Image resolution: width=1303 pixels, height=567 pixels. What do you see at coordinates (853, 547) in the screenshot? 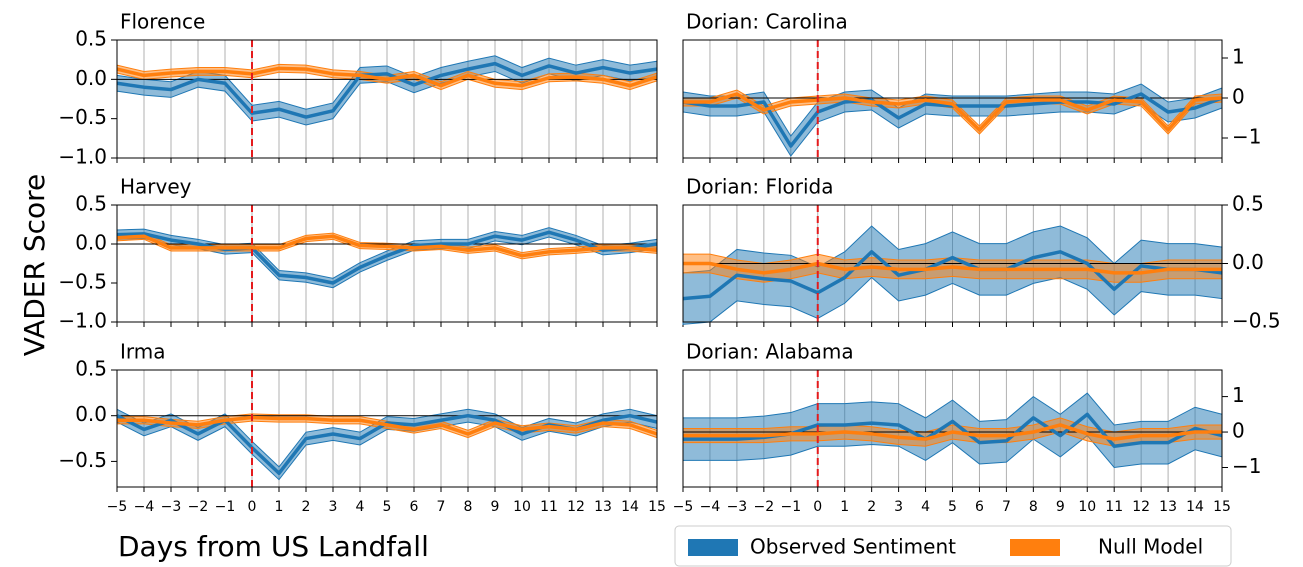
I see `legend-label: Observed Sentiment` at bounding box center [853, 547].